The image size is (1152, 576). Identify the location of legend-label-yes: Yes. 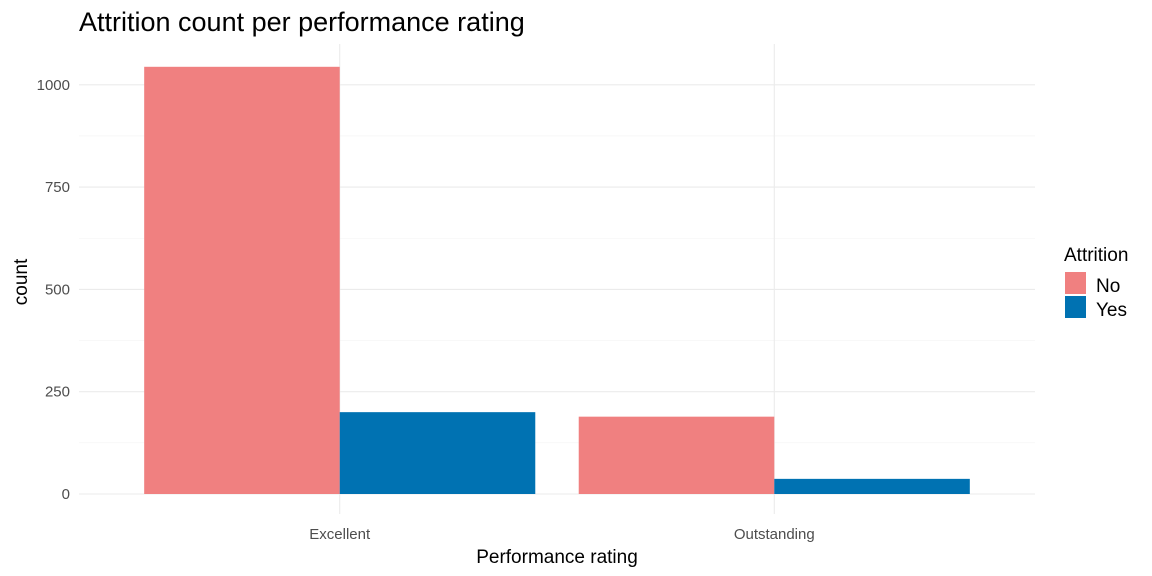
(1111, 310).